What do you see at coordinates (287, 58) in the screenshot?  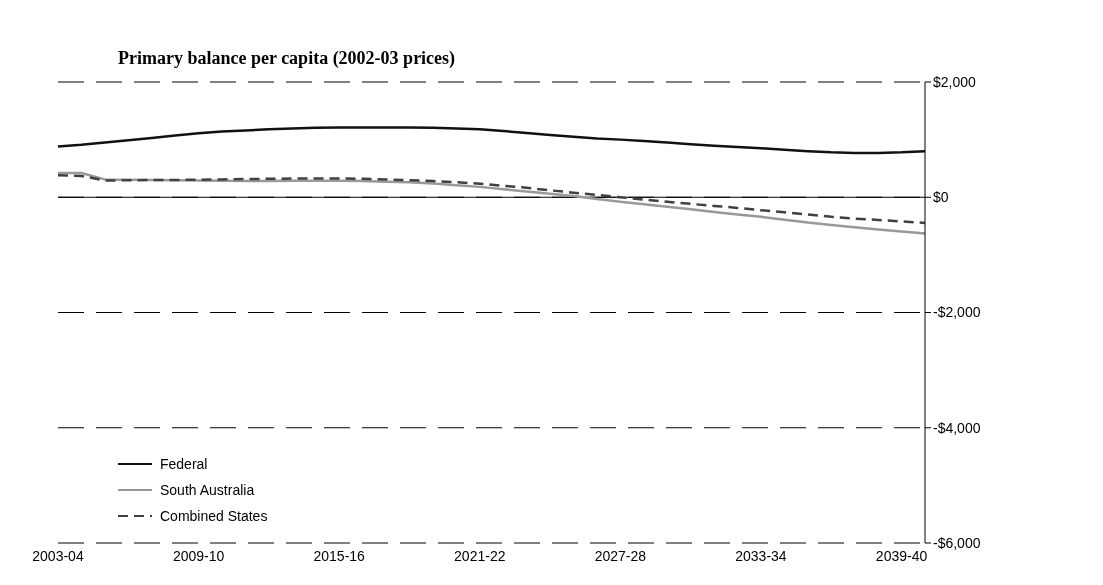 I see `chart-title: Primary balance per capita (2002-03 prices)` at bounding box center [287, 58].